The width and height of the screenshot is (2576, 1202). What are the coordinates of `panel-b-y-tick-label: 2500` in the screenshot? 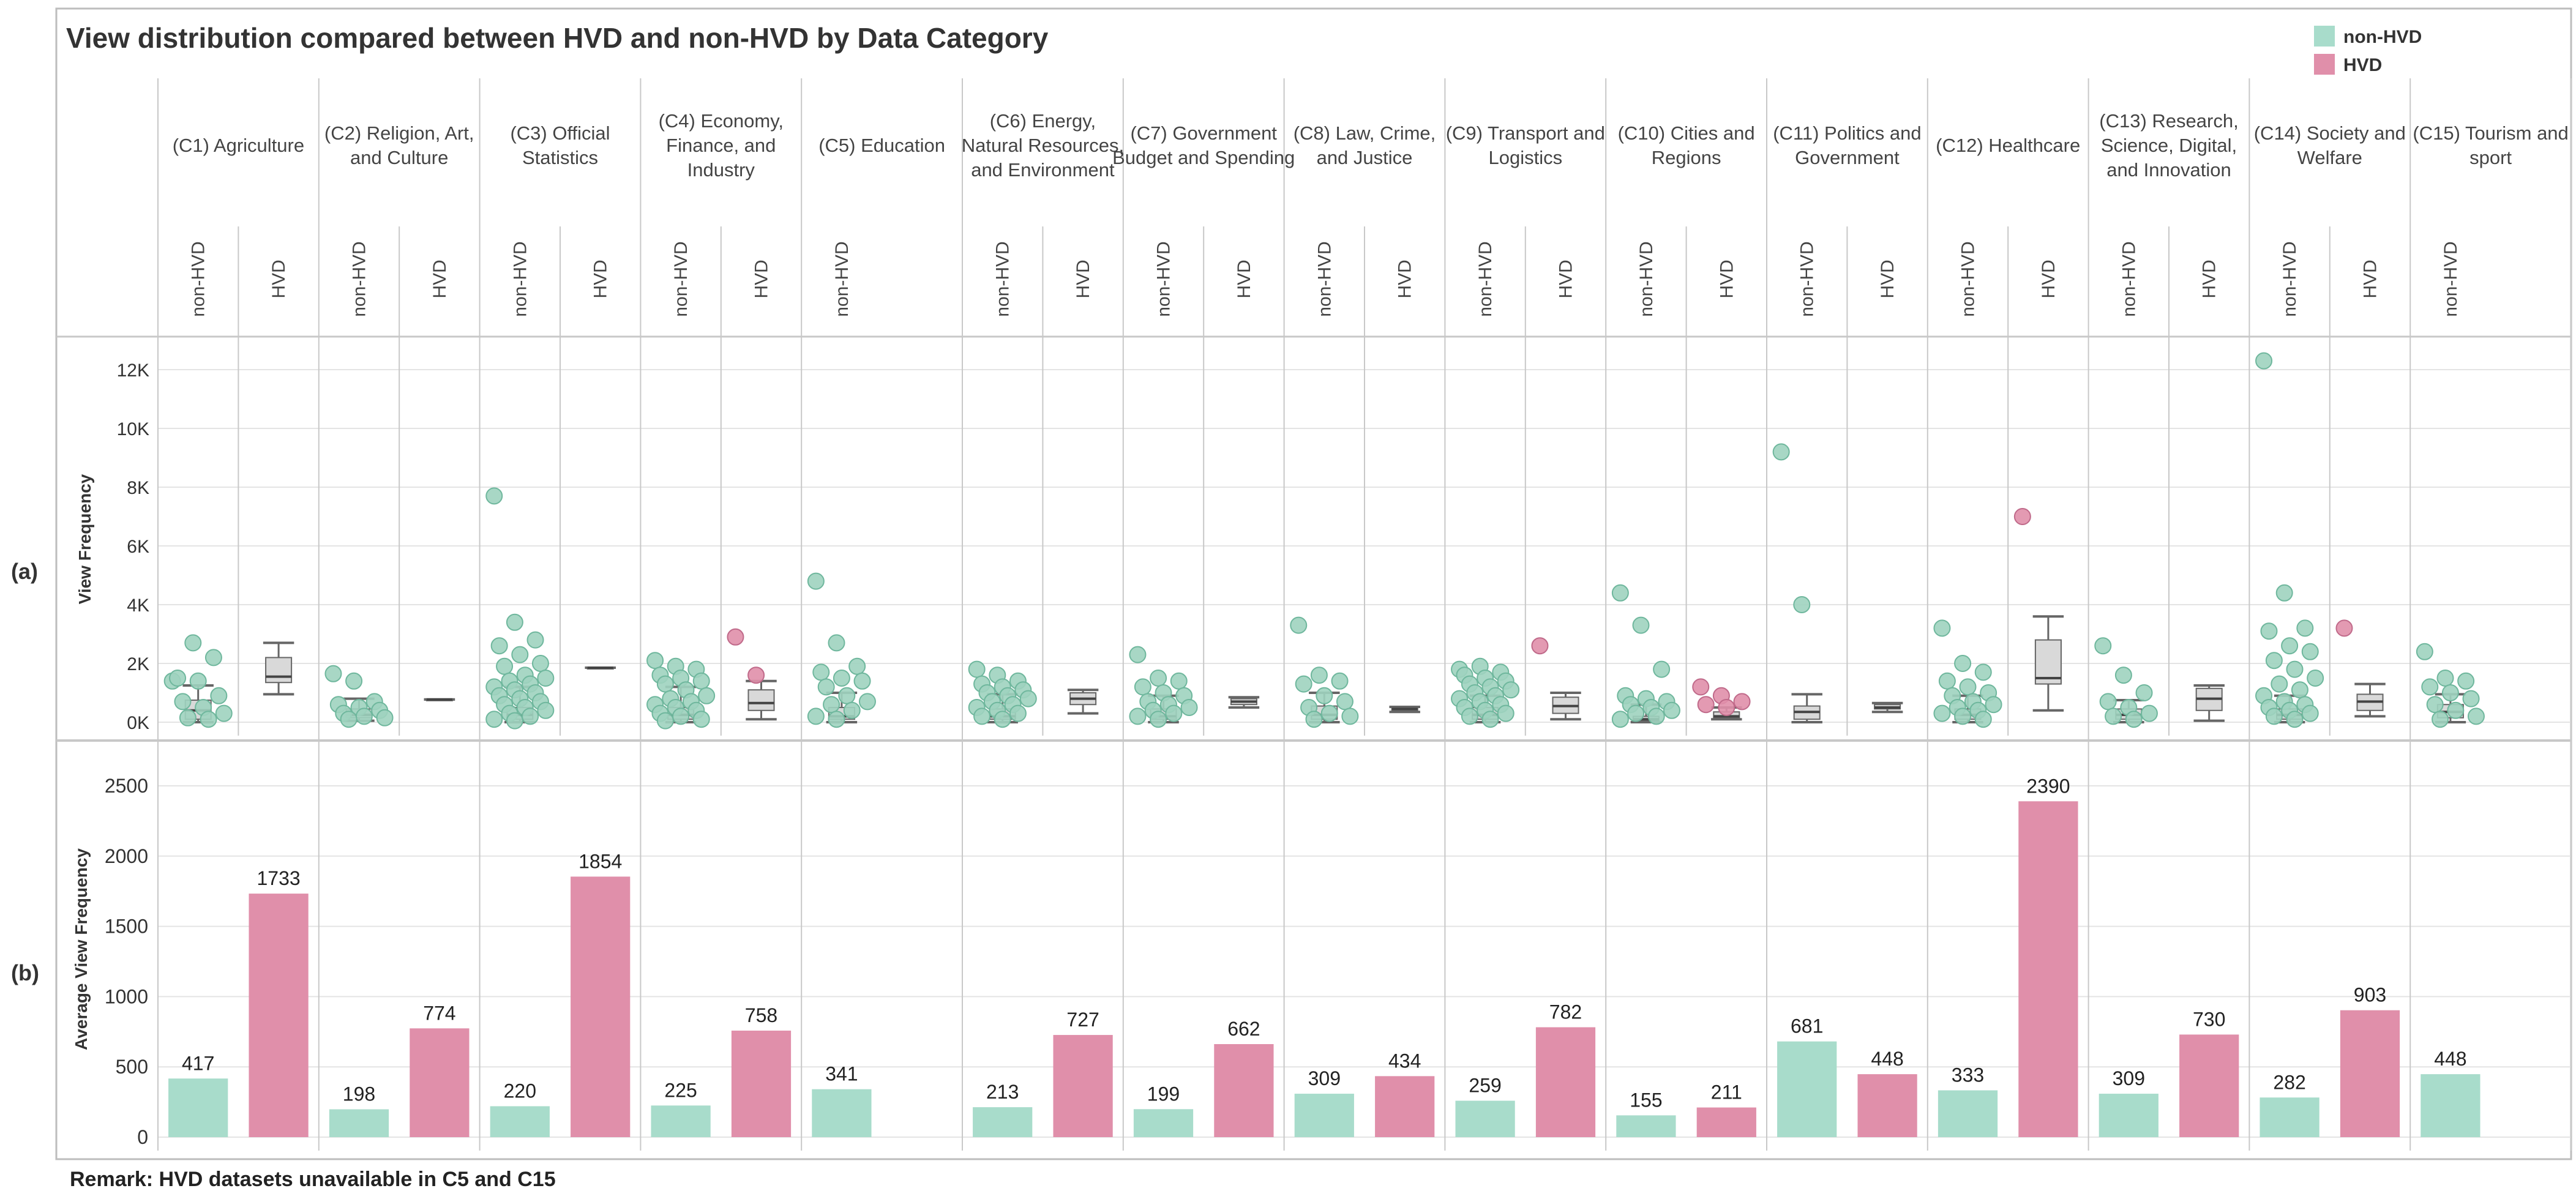 It's located at (127, 786).